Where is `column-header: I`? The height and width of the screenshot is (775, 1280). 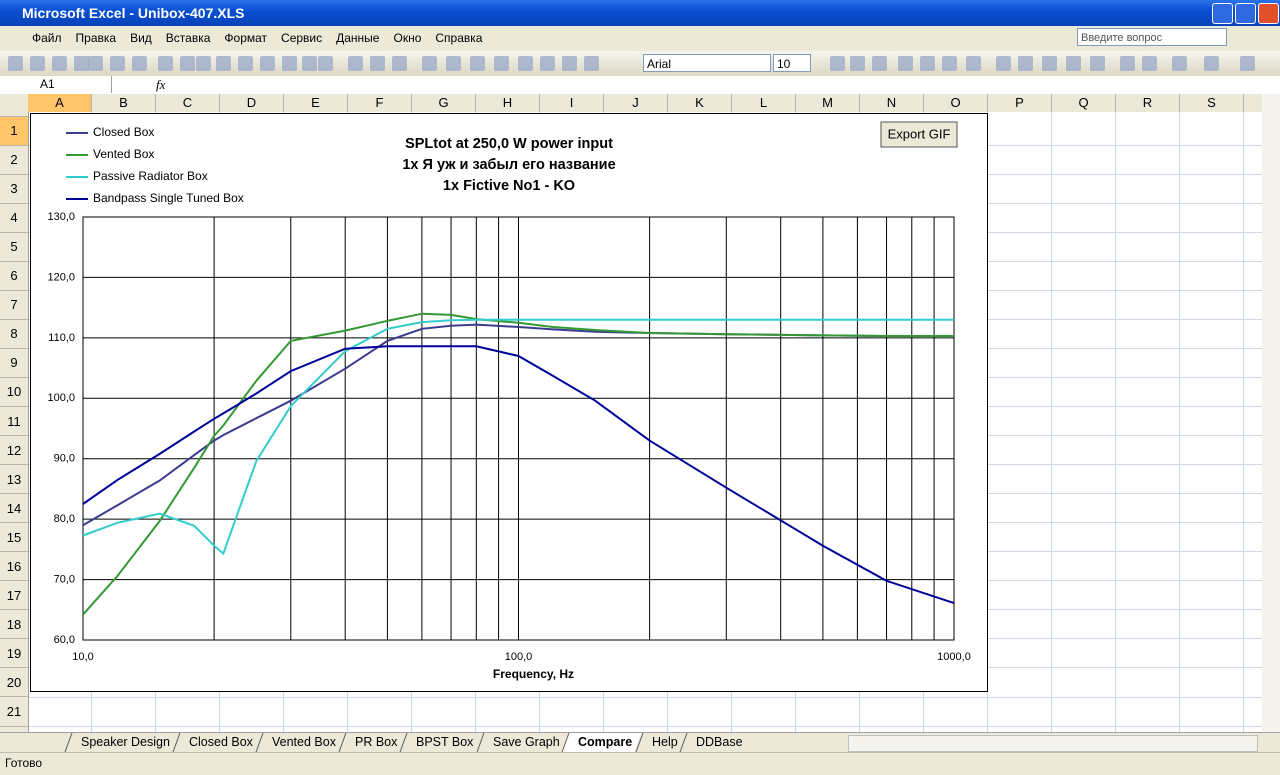 column-header: I is located at coordinates (572, 103).